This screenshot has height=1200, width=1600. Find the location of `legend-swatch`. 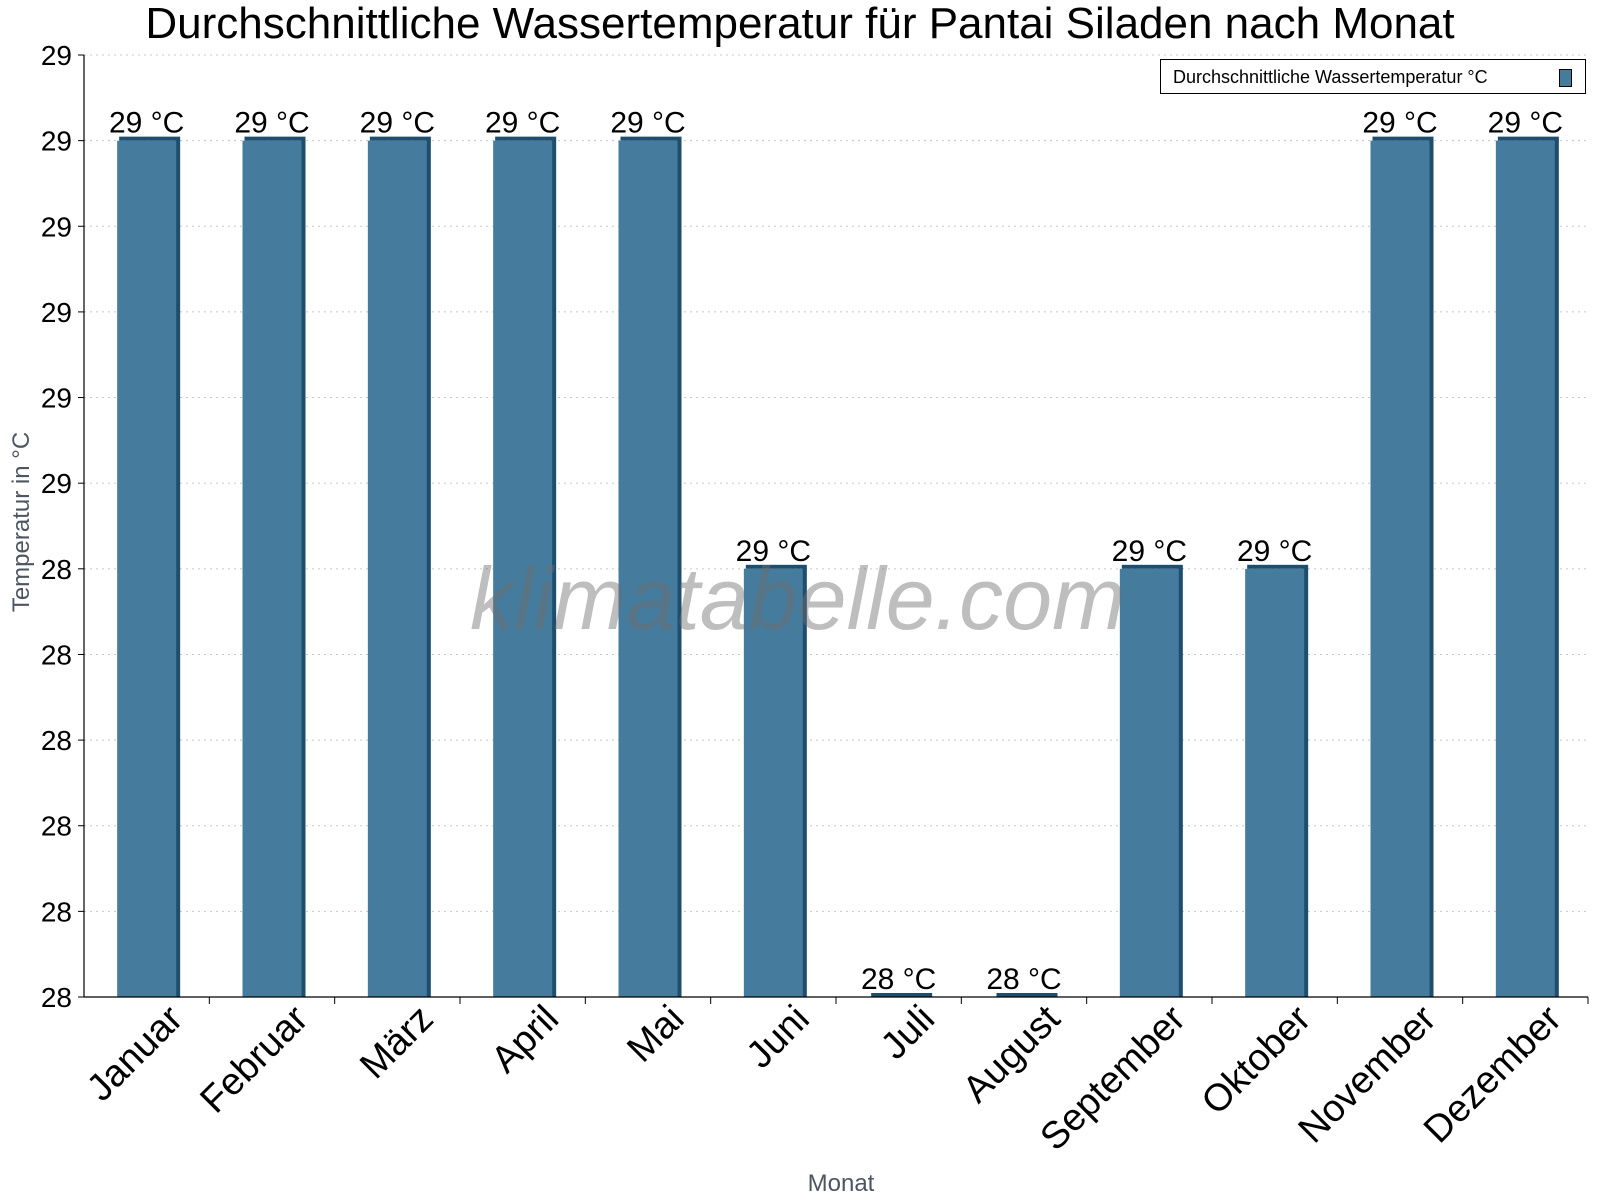

legend-swatch is located at coordinates (1565, 78).